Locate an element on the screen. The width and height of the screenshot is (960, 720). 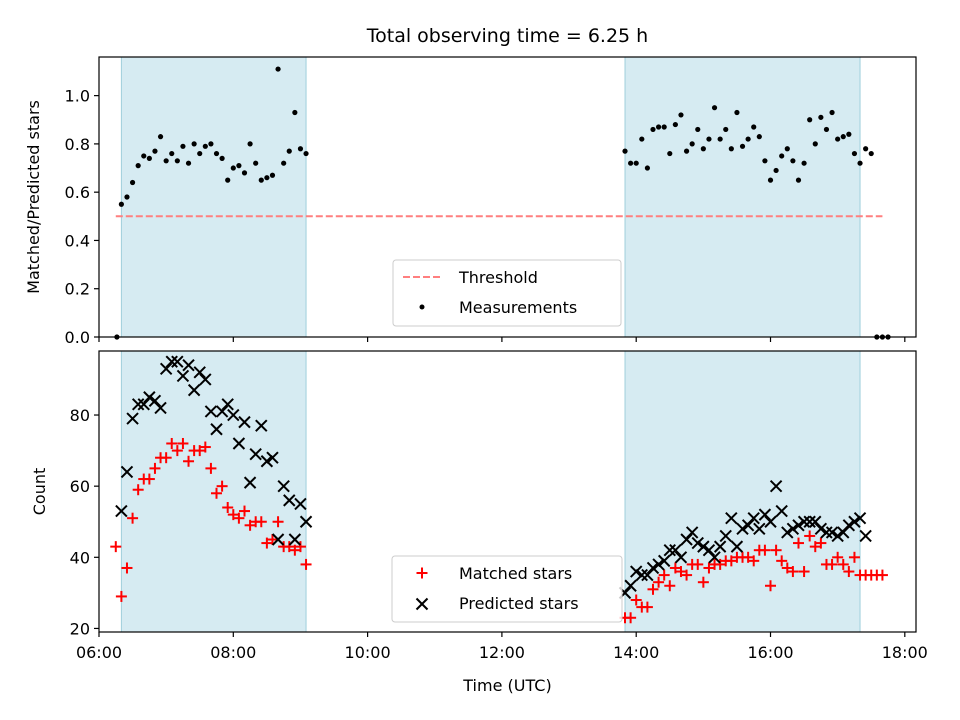
threshold-legend-label: Threshold is located at coordinates (498, 277).